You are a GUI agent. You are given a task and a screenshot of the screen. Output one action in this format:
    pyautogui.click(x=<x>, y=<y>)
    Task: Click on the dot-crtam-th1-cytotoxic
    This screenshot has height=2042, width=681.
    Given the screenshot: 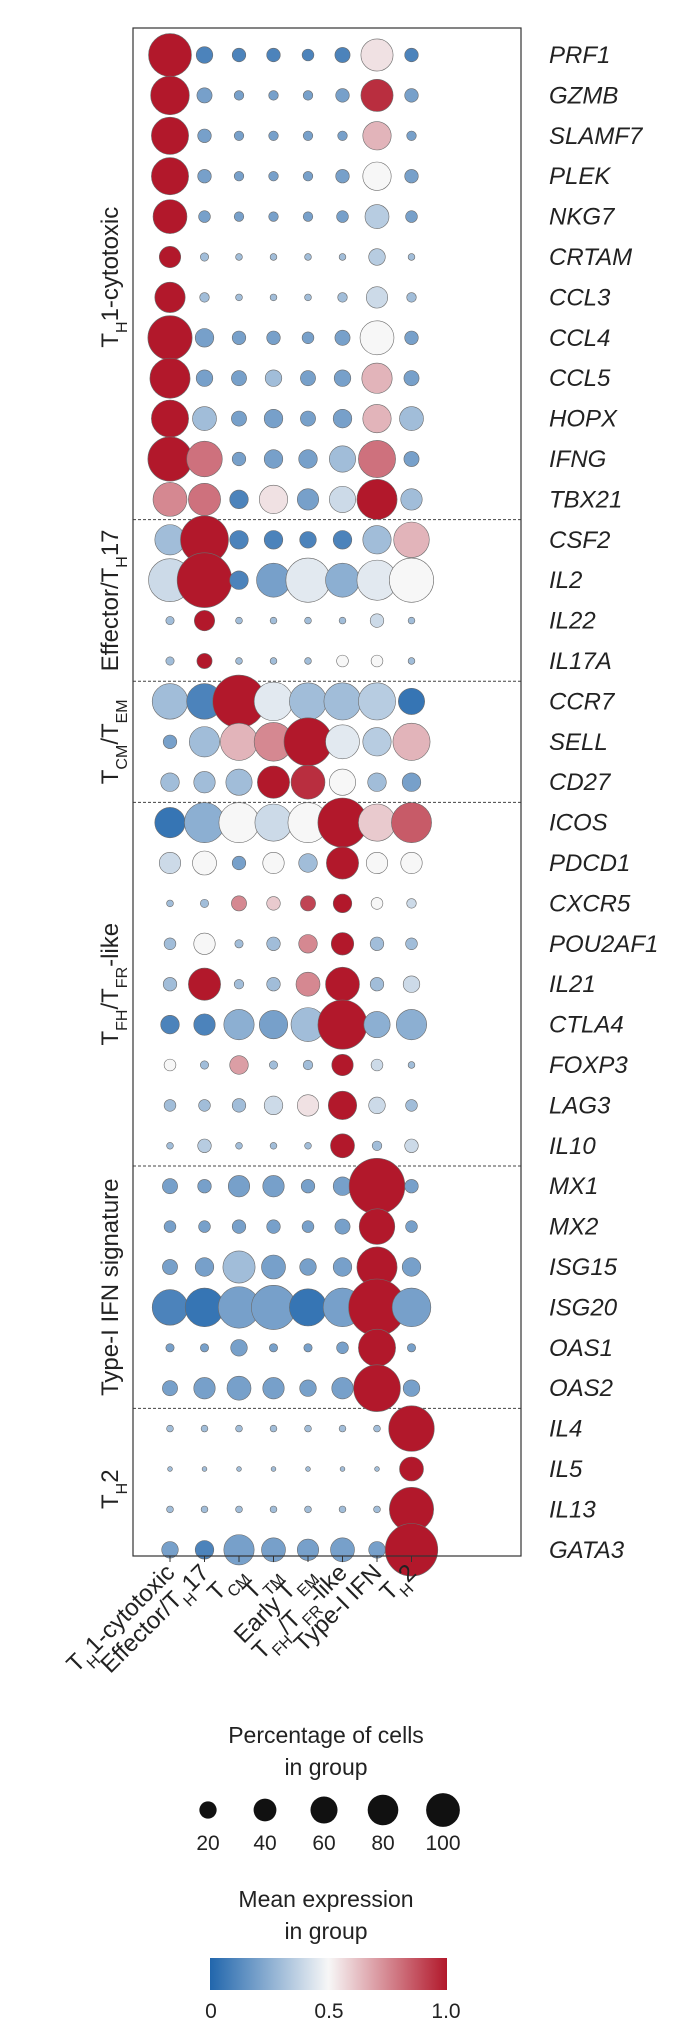 What is the action you would take?
    pyautogui.click(x=170, y=257)
    